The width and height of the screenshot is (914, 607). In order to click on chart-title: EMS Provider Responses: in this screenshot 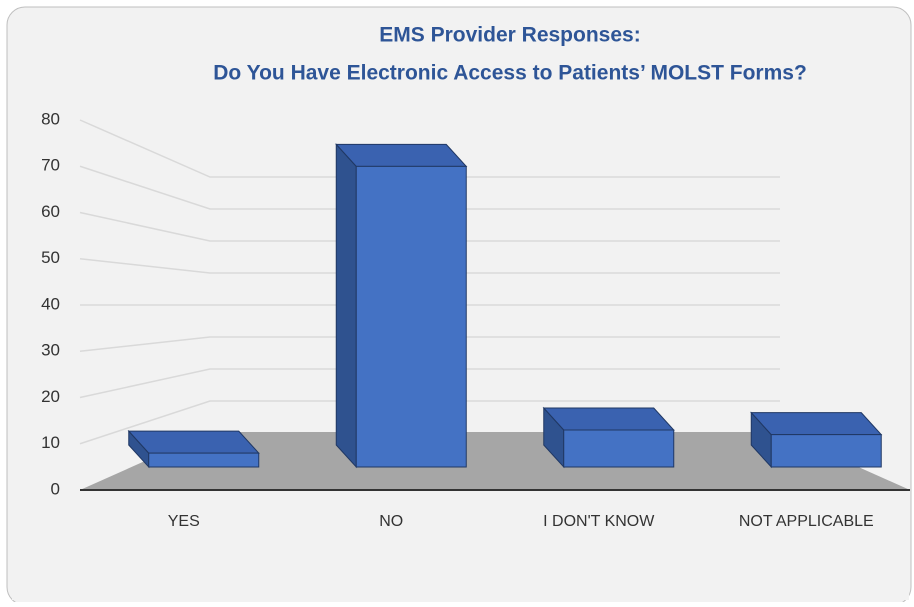, I will do `click(509, 35)`.